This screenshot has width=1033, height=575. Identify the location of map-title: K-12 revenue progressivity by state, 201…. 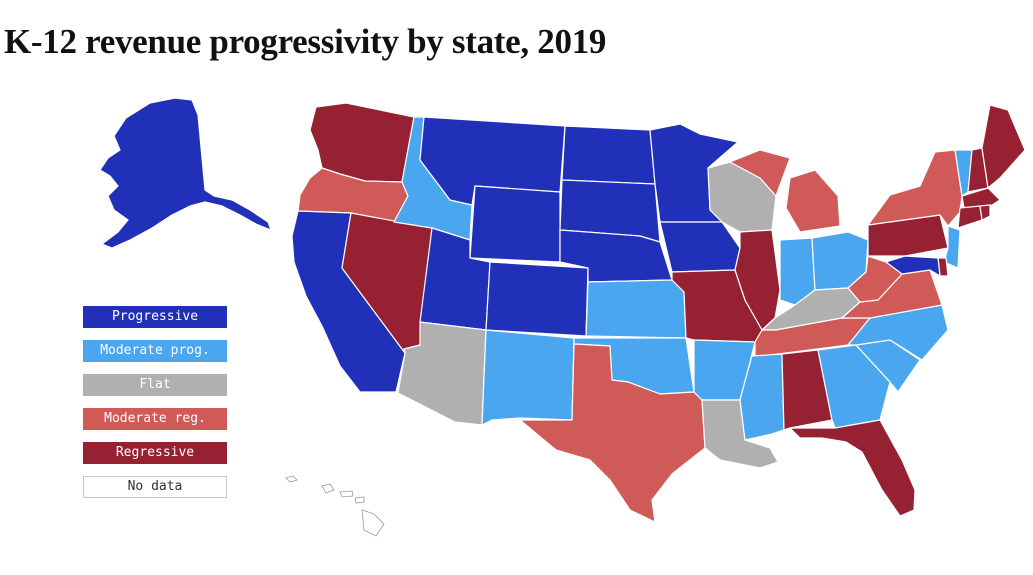
(305, 41).